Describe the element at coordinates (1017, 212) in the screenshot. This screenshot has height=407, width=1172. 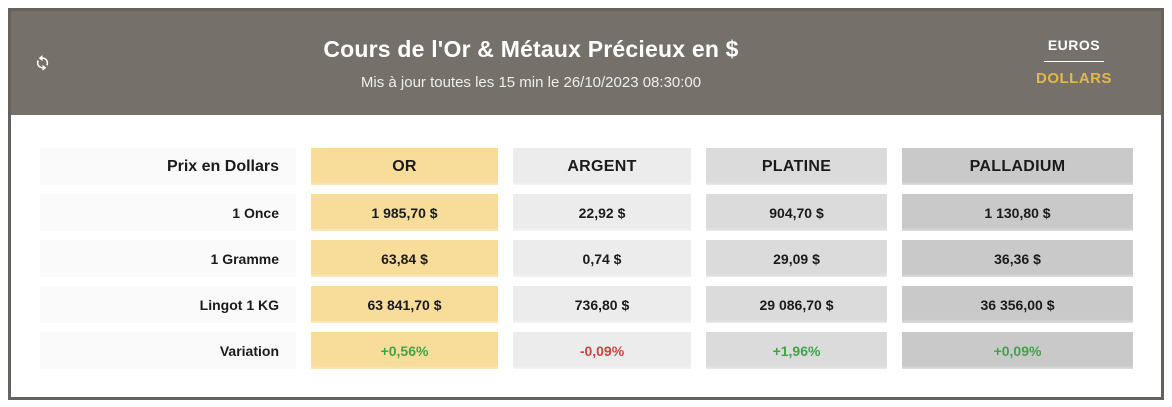
I see `price-palladium-once: 1 130,80 $` at that location.